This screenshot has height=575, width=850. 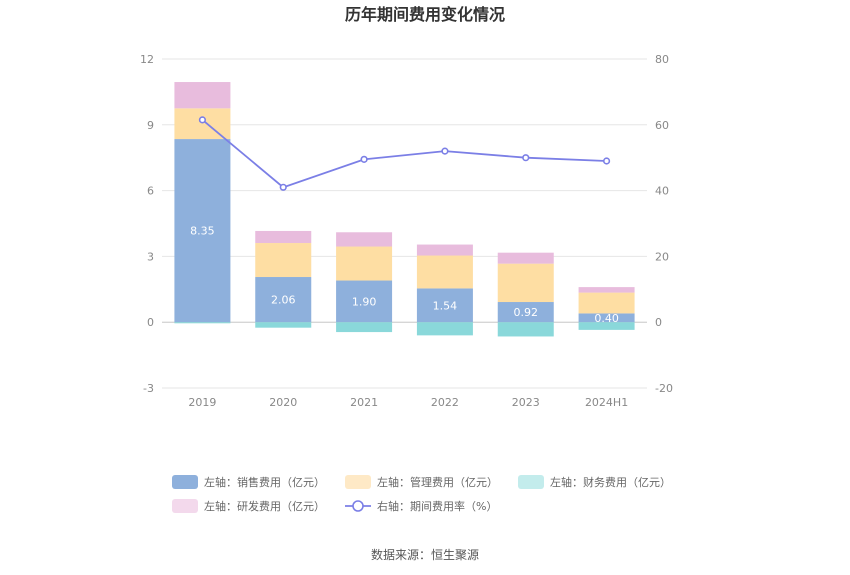 I want to click on chart-title: 历年期间费用变化情况, so click(x=425, y=14).